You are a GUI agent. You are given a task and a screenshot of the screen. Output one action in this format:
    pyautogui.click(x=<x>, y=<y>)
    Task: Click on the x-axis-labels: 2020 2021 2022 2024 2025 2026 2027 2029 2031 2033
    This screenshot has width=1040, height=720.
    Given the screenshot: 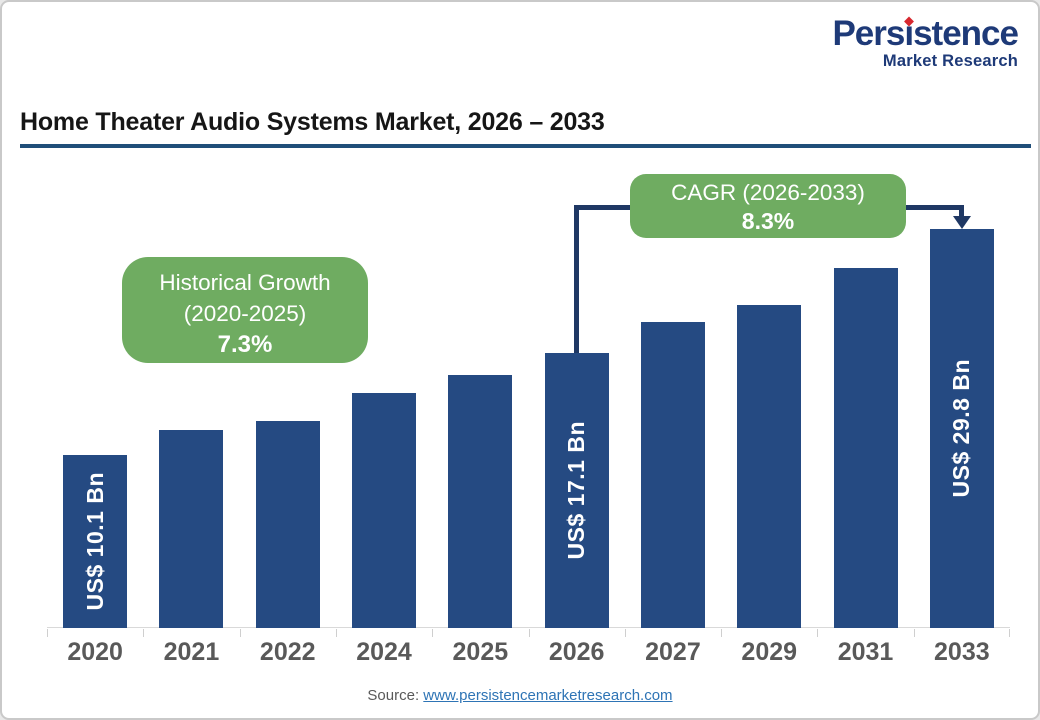 What is the action you would take?
    pyautogui.click(x=528, y=655)
    